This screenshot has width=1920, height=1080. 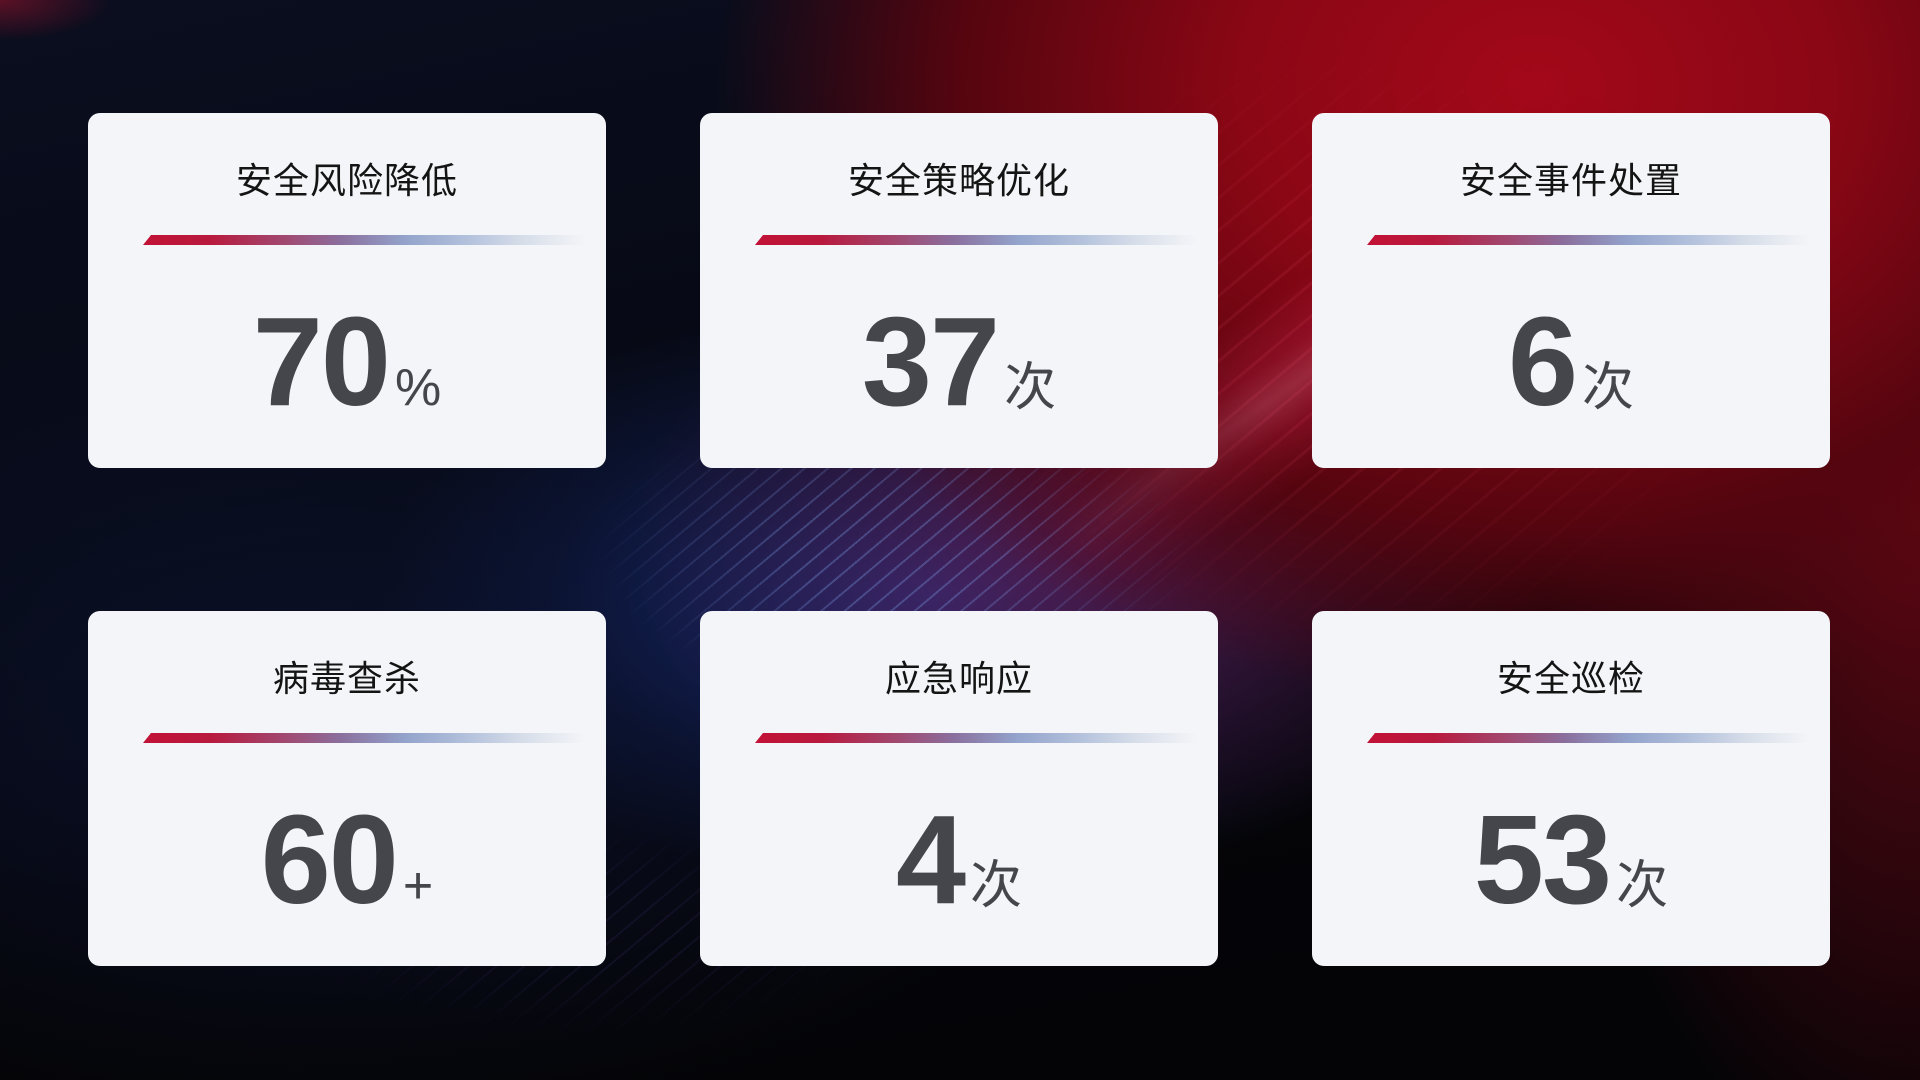 I want to click on card-risk-reduction: 安全风险降低 70 %, so click(x=347, y=290).